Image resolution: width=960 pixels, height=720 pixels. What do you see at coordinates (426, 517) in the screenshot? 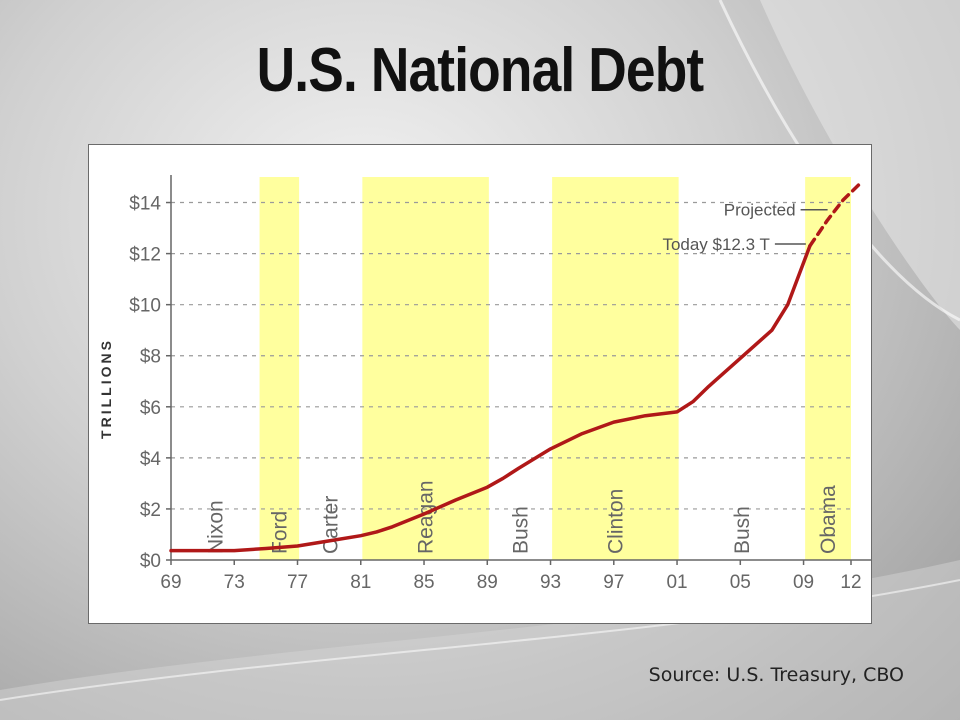
I see `presidency-label: Reagan` at bounding box center [426, 517].